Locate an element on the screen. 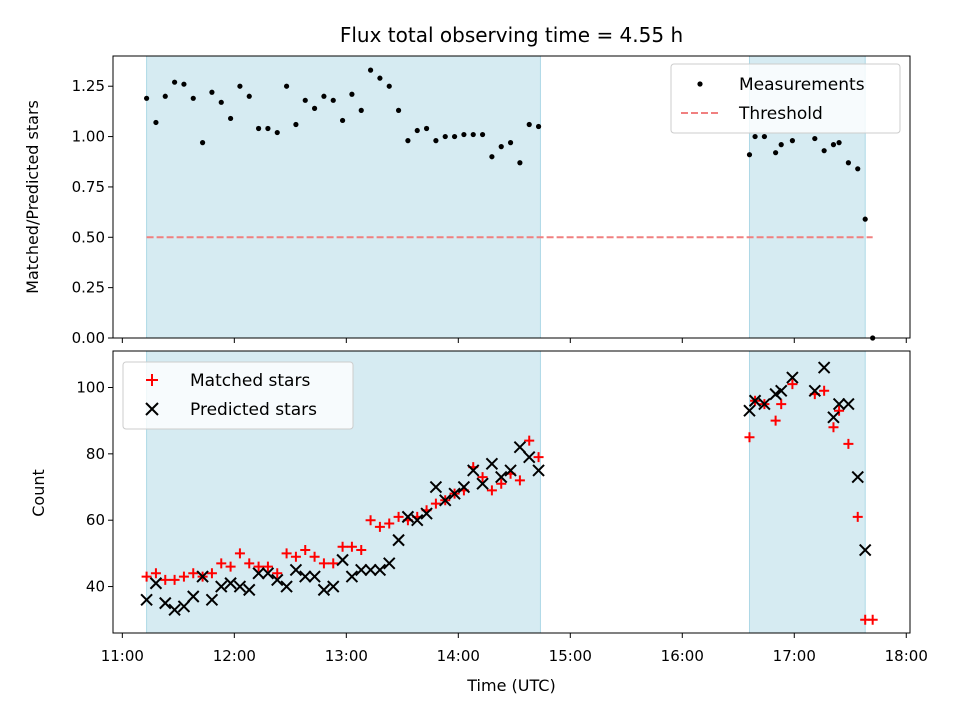  top-legend-box is located at coordinates (785, 98).